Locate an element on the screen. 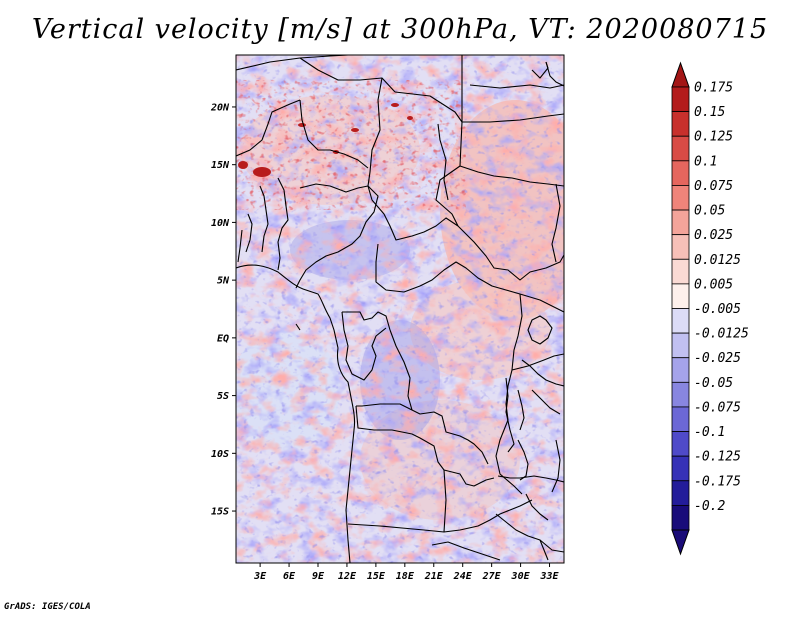  lat-tick-label: 10N is located at coordinates (220, 223).